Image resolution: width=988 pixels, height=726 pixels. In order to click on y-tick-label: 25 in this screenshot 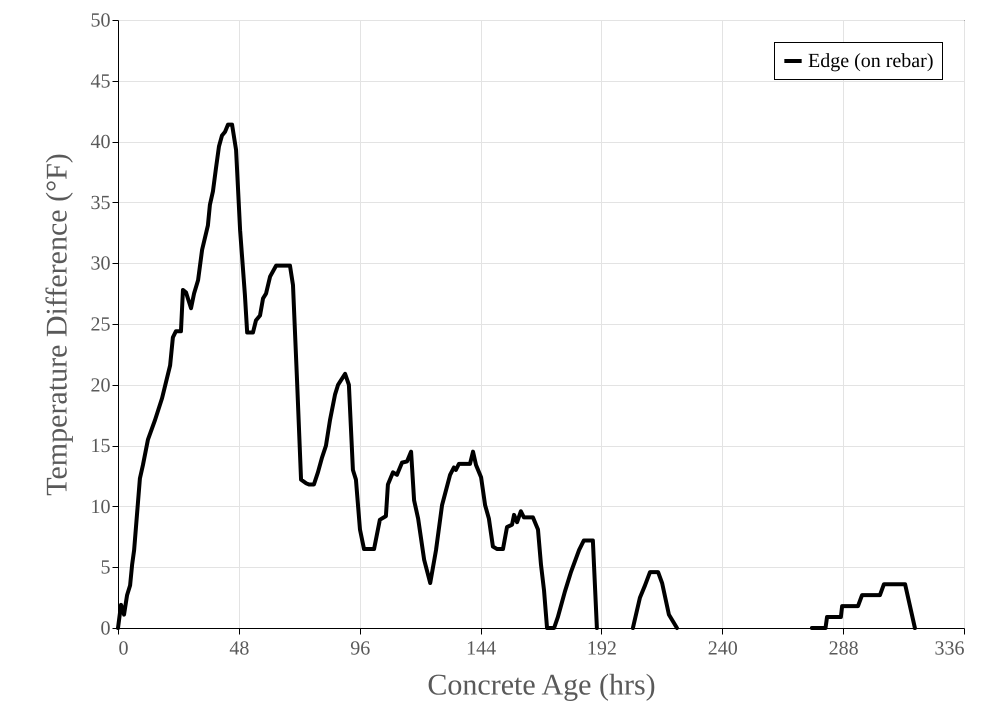, I will do `click(100, 325)`.